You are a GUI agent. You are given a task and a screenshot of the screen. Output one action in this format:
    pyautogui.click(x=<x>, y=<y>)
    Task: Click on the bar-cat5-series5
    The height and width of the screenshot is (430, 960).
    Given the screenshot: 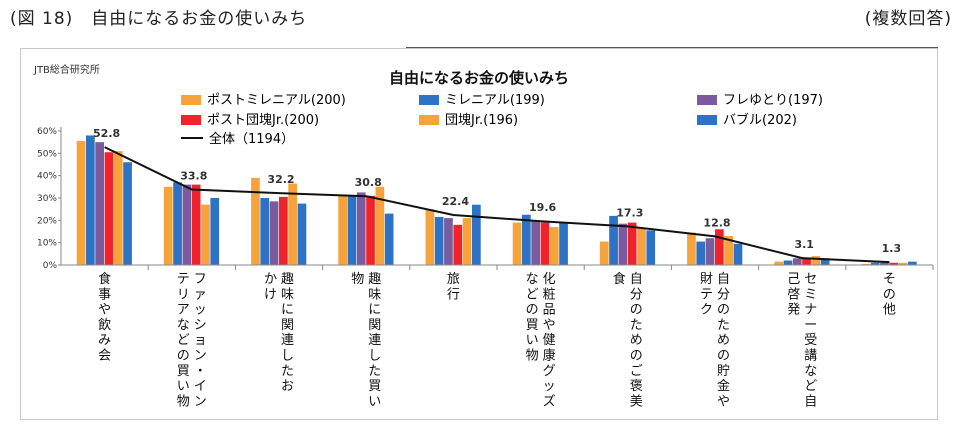 What is the action you would take?
    pyautogui.click(x=467, y=241)
    